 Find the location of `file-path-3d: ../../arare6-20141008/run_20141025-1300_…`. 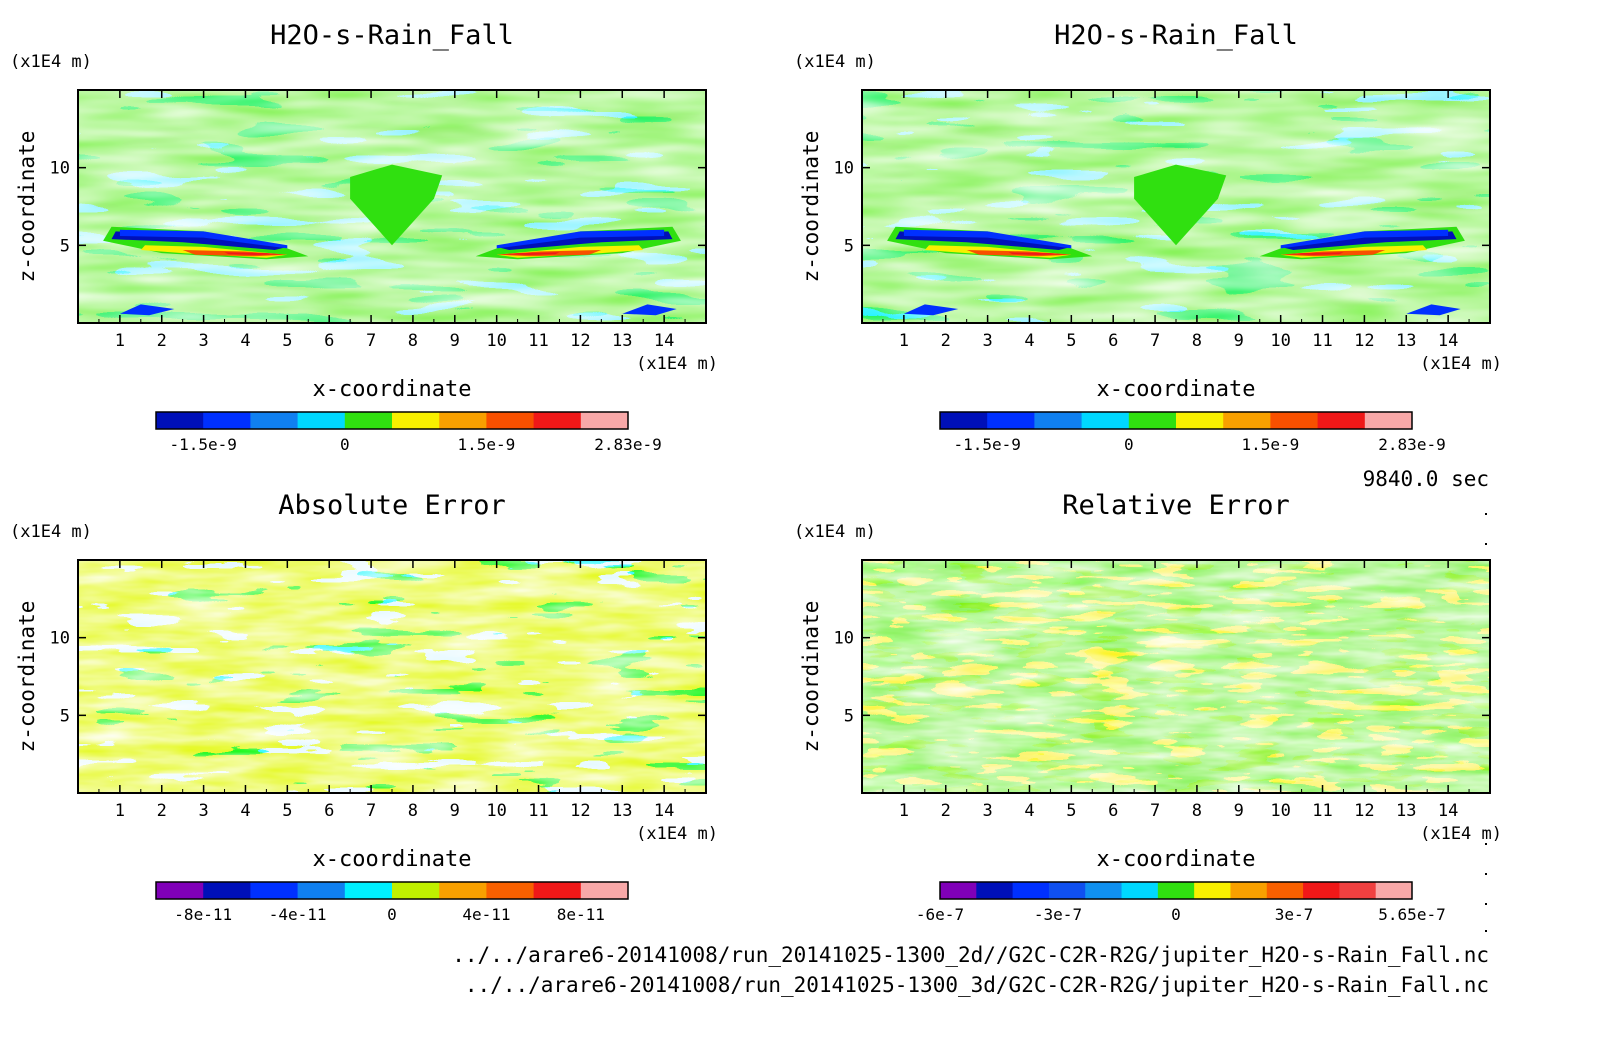

file-path-3d: ../../arare6-20141008/run_20141025-1300_… is located at coordinates (977, 985).